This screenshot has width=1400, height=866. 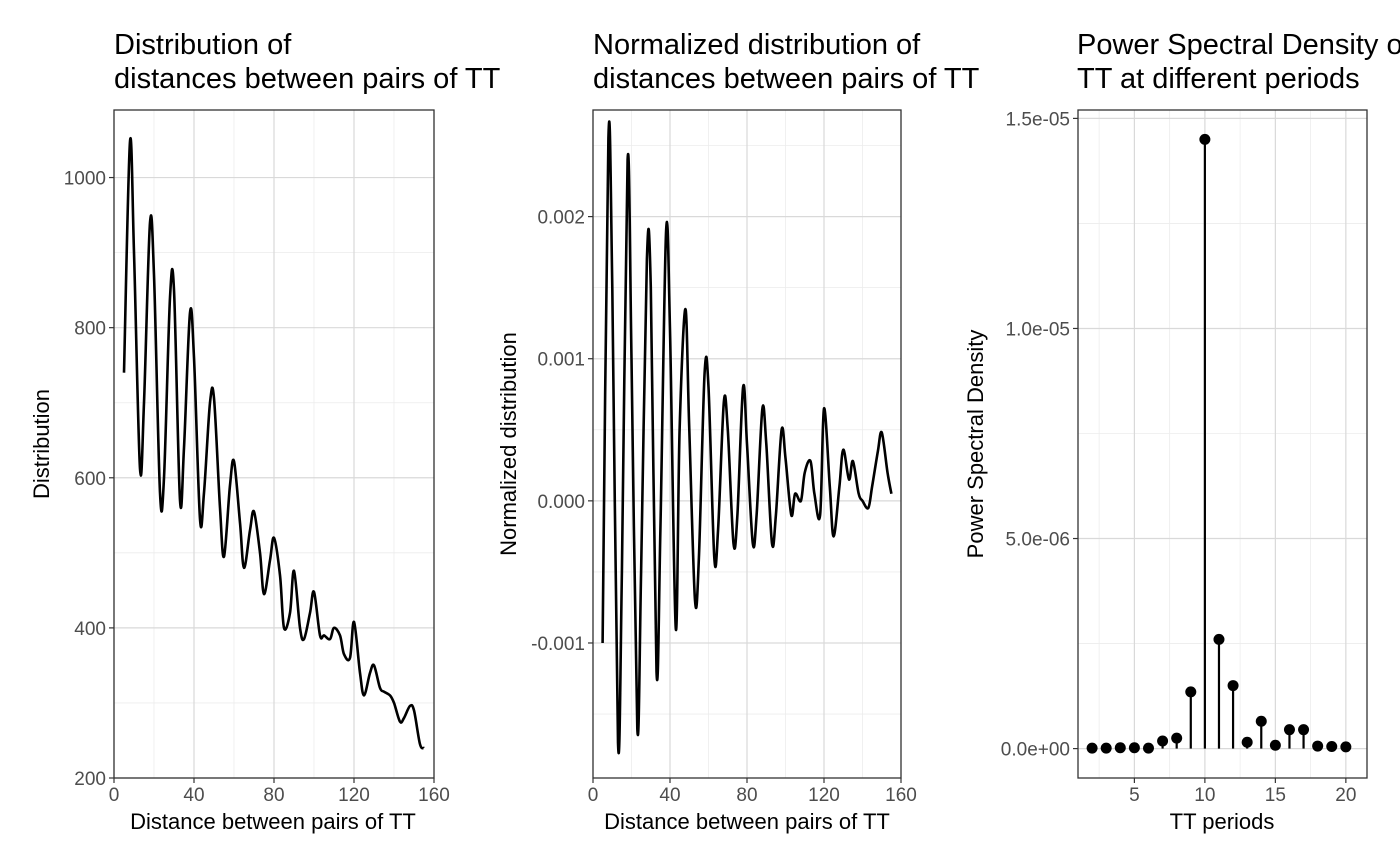 I want to click on x-tick-label: 20, so click(x=1345, y=795).